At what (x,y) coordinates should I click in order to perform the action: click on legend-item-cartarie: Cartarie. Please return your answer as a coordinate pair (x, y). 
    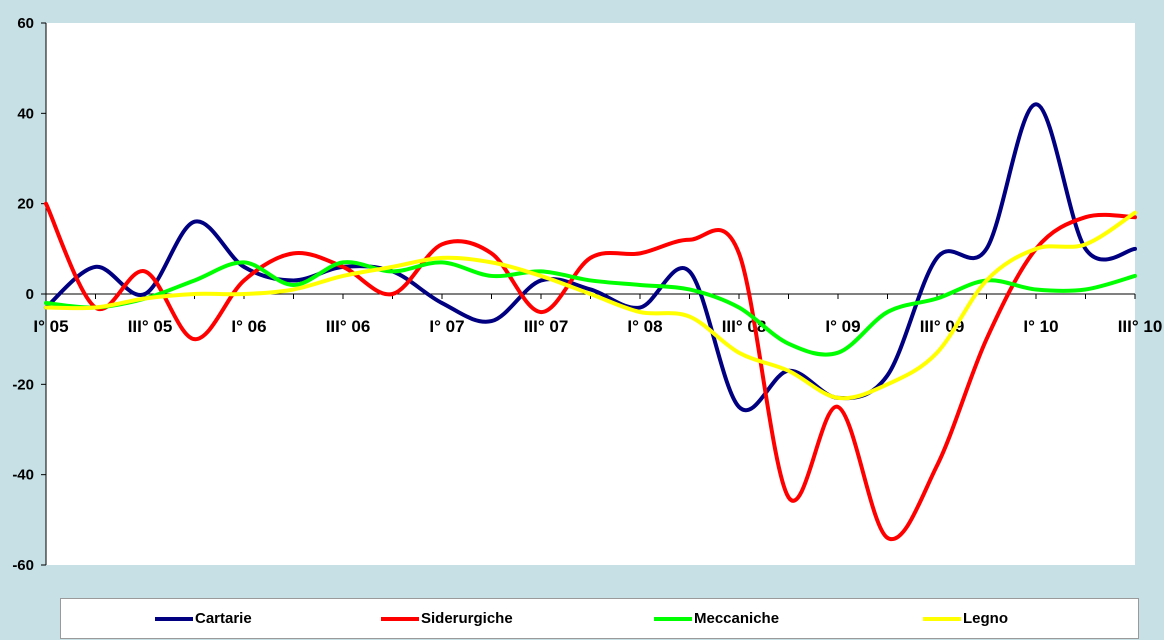
    Looking at the image, I should click on (203, 618).